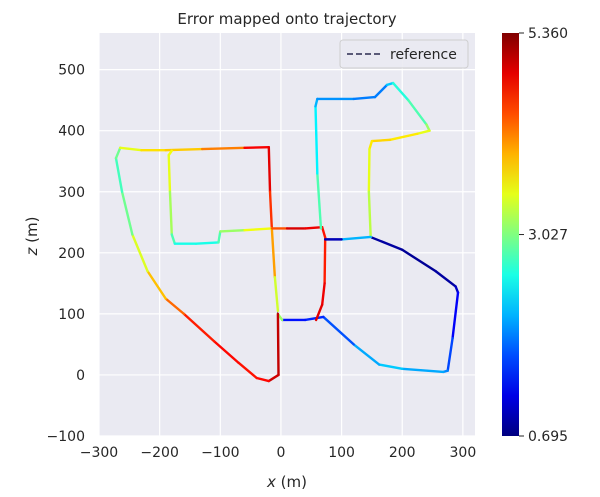 This screenshot has width=600, height=497. What do you see at coordinates (159, 453) in the screenshot?
I see `x-tick-label: −200` at bounding box center [159, 453].